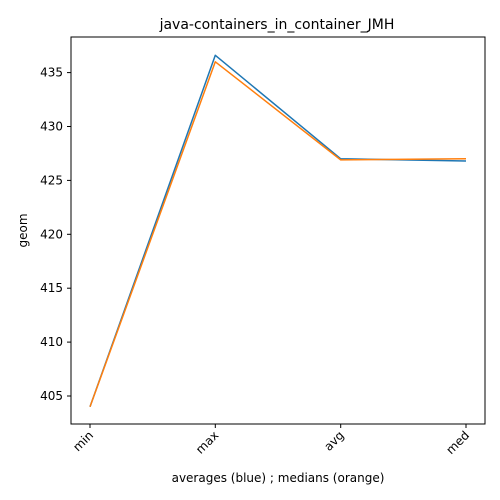 Image resolution: width=500 pixels, height=500 pixels. Describe the element at coordinates (51, 396) in the screenshot. I see `y-tick-label-405: 405` at that location.